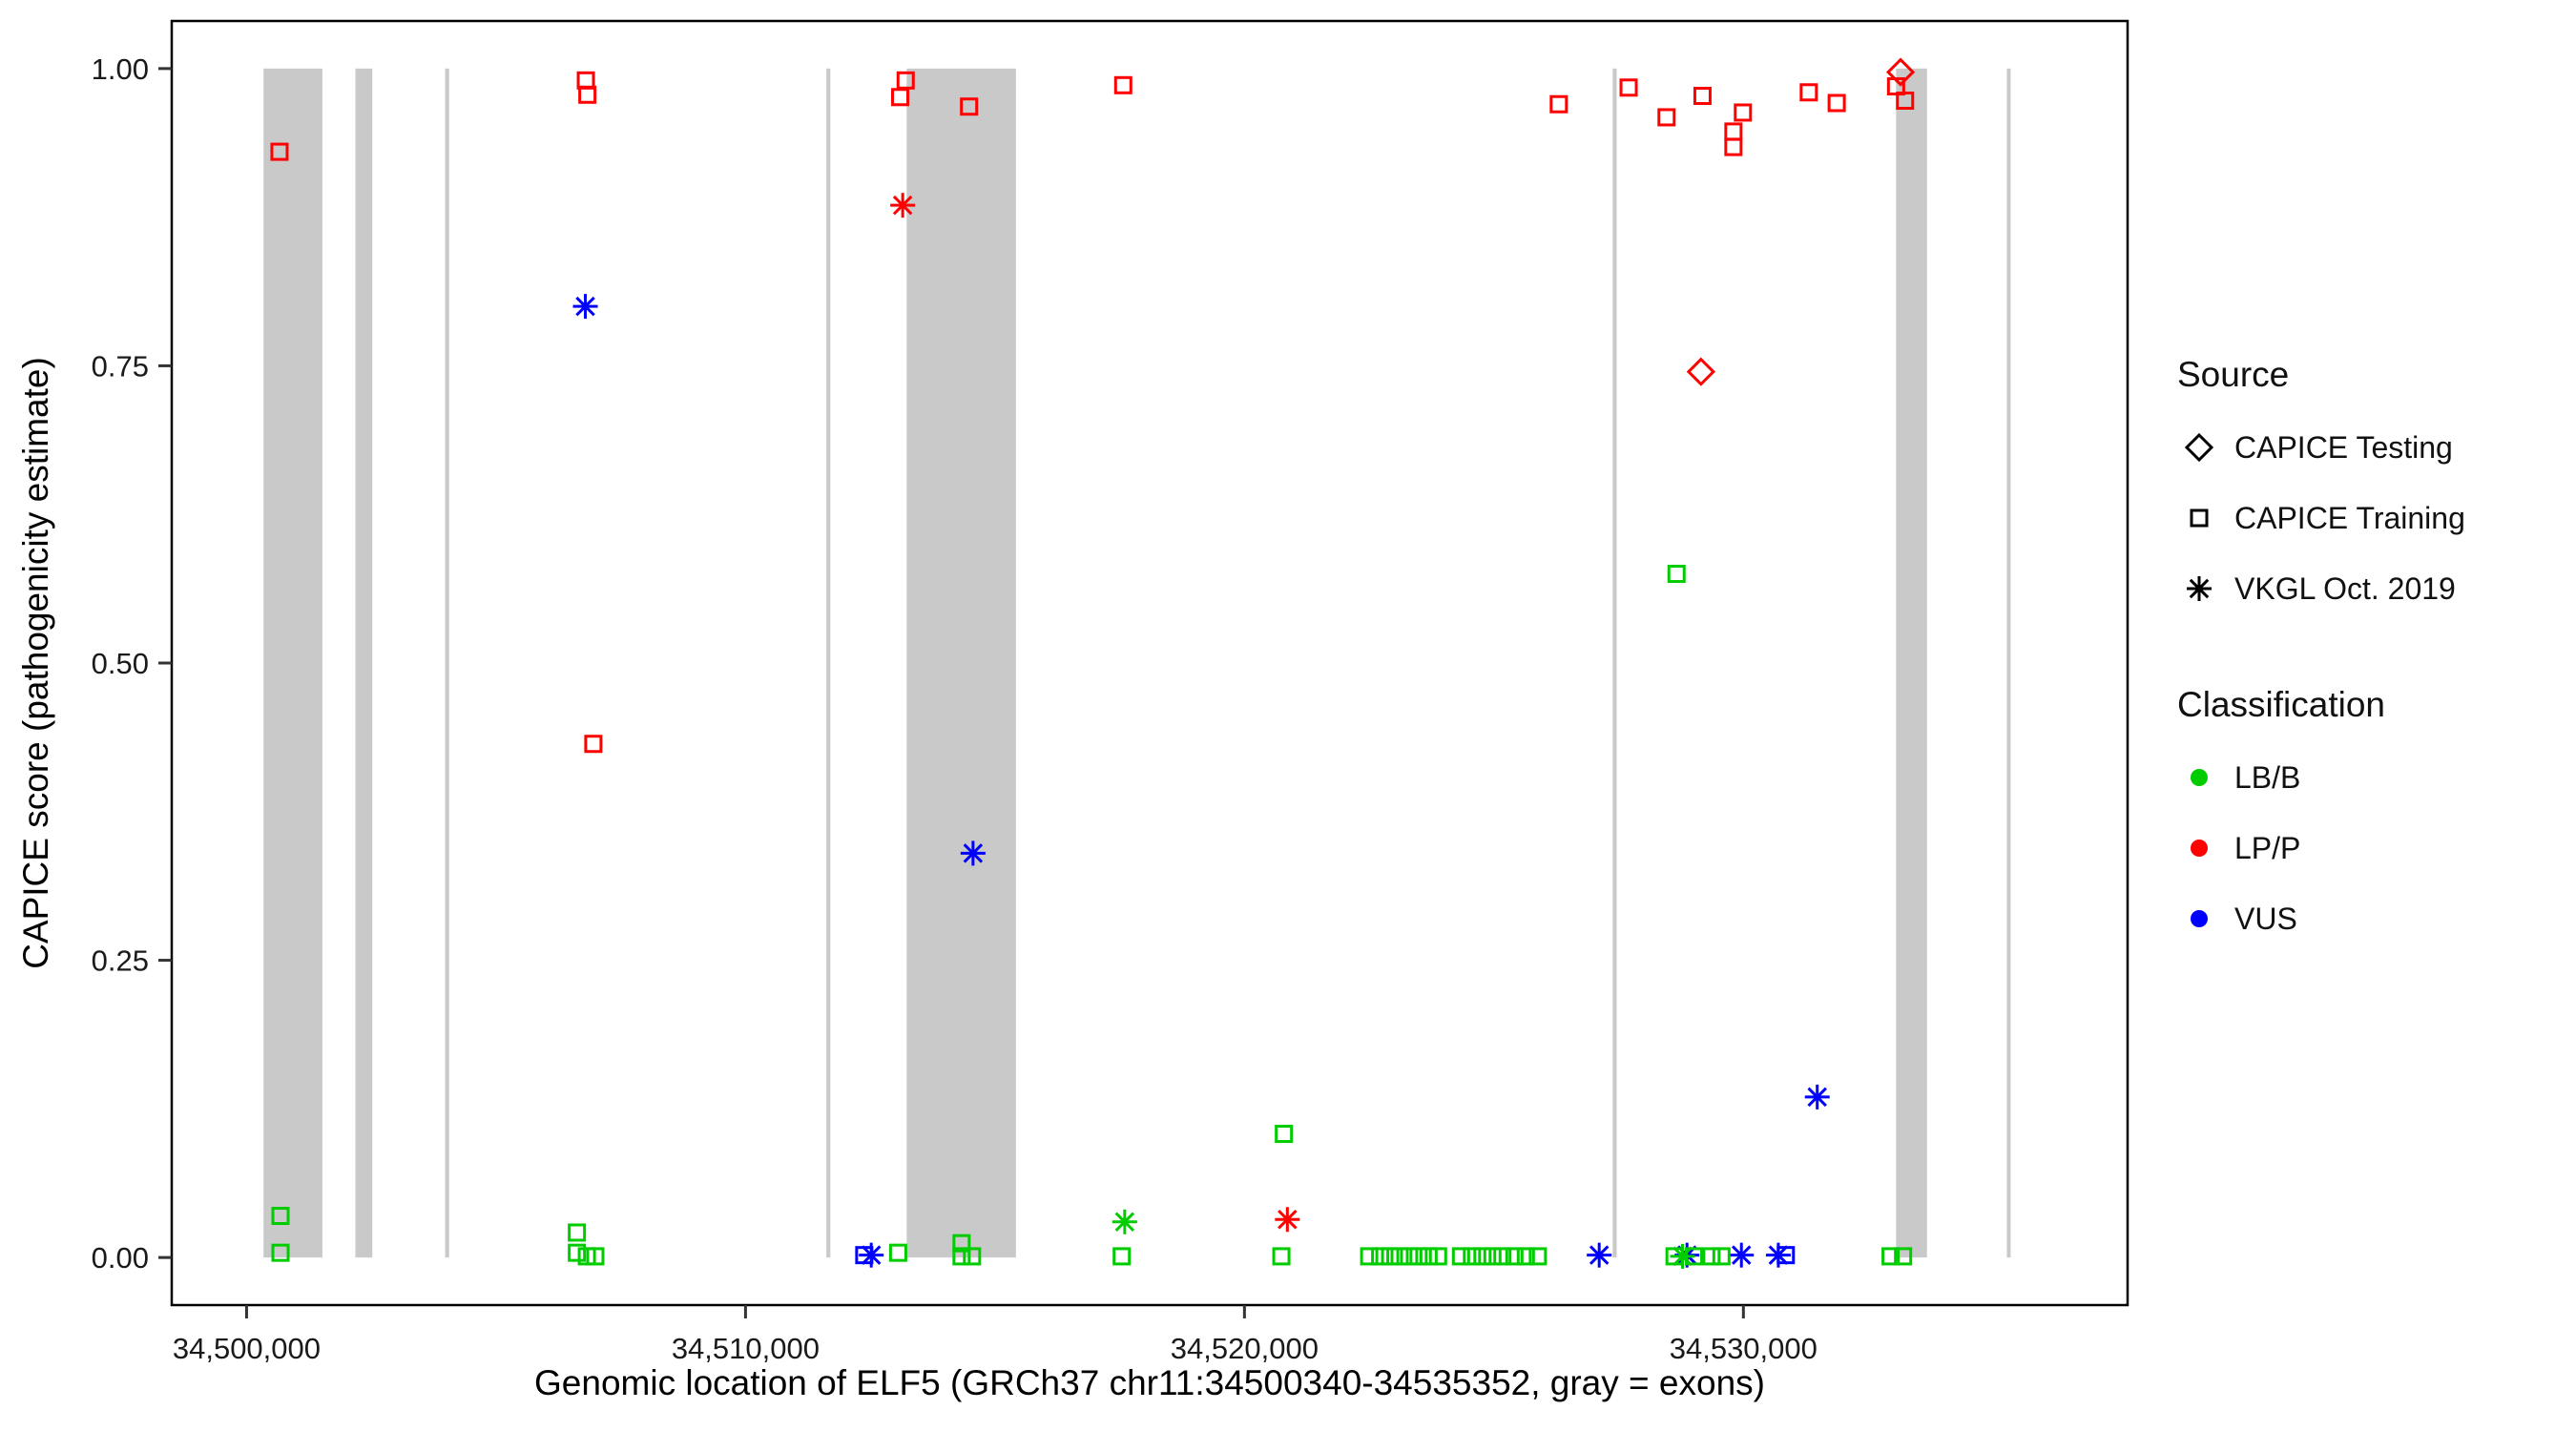 The width and height of the screenshot is (2576, 1431). I want to click on x-tick-label: 34,510,000, so click(746, 1348).